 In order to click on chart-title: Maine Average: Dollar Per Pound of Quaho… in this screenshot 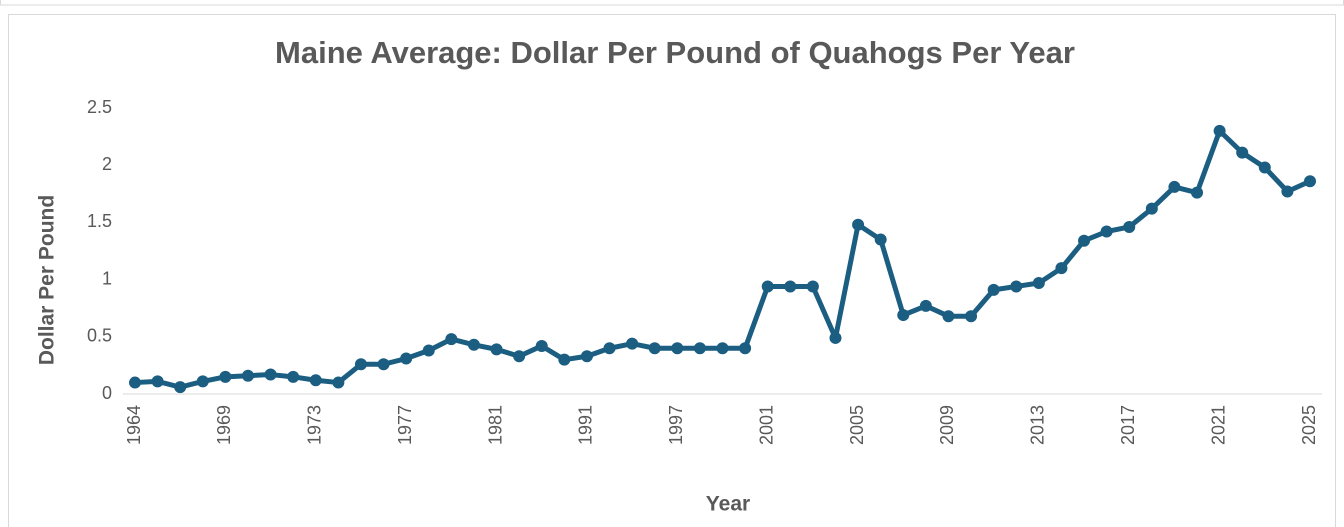, I will do `click(675, 52)`.